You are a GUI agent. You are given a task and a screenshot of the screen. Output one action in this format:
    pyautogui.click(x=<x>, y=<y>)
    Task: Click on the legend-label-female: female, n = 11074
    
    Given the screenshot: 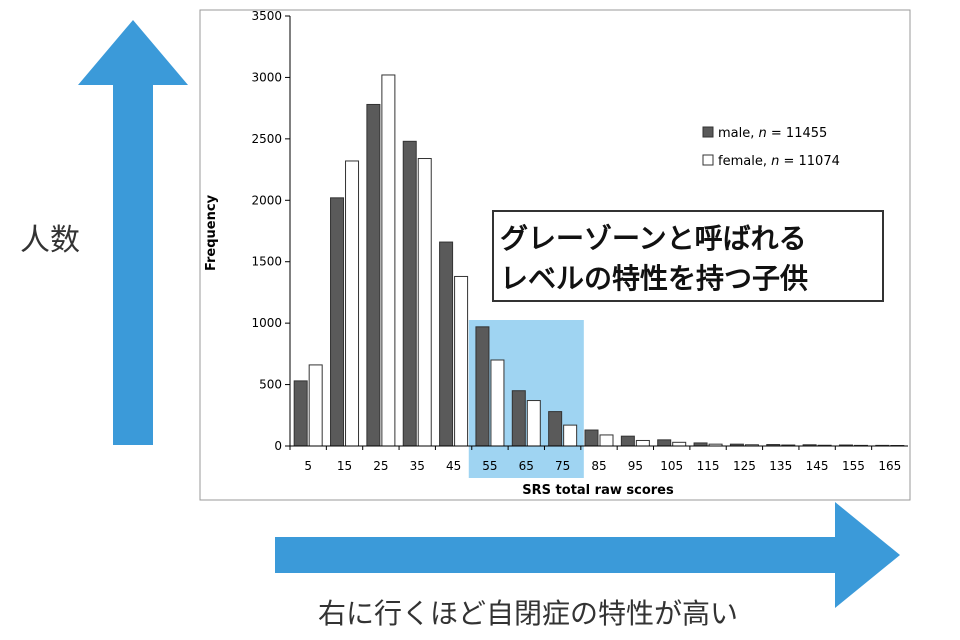 What is the action you would take?
    pyautogui.click(x=779, y=161)
    